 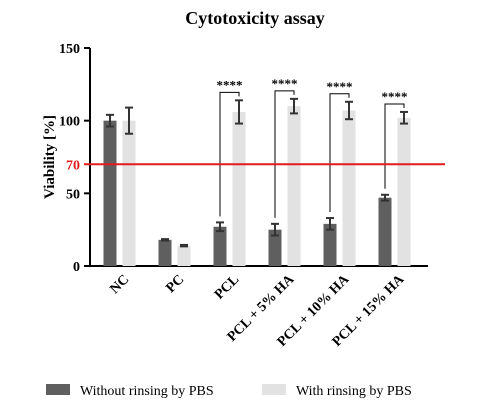 What do you see at coordinates (176, 284) in the screenshot?
I see `x-tick-label: PC` at bounding box center [176, 284].